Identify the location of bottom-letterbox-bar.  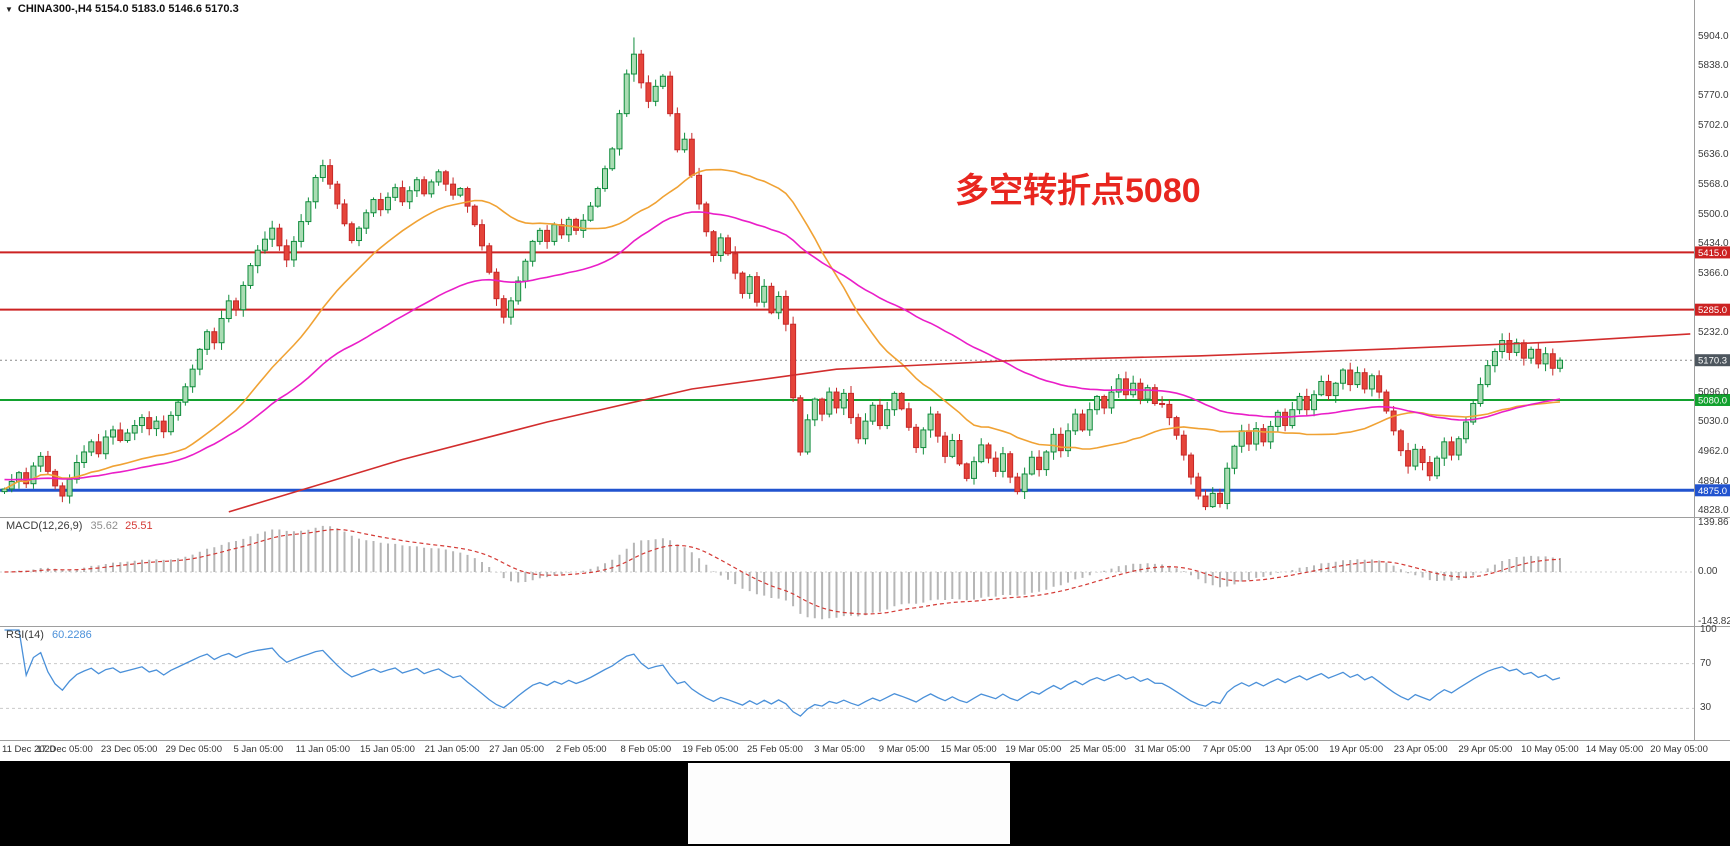
(865, 803).